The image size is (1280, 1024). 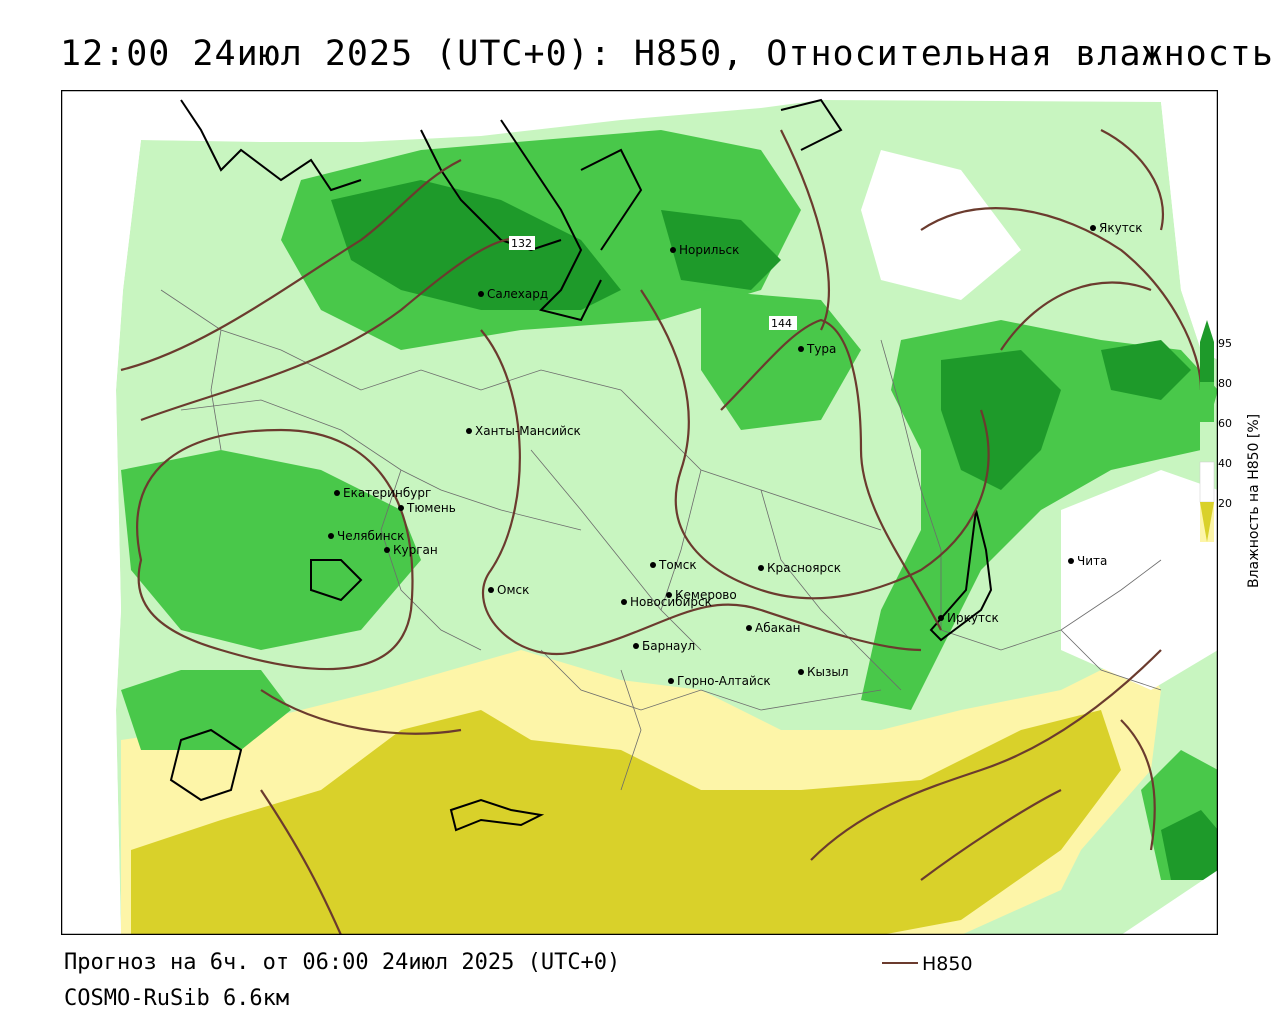 I want to click on colorbar-very-wet, so click(x=1207, y=362).